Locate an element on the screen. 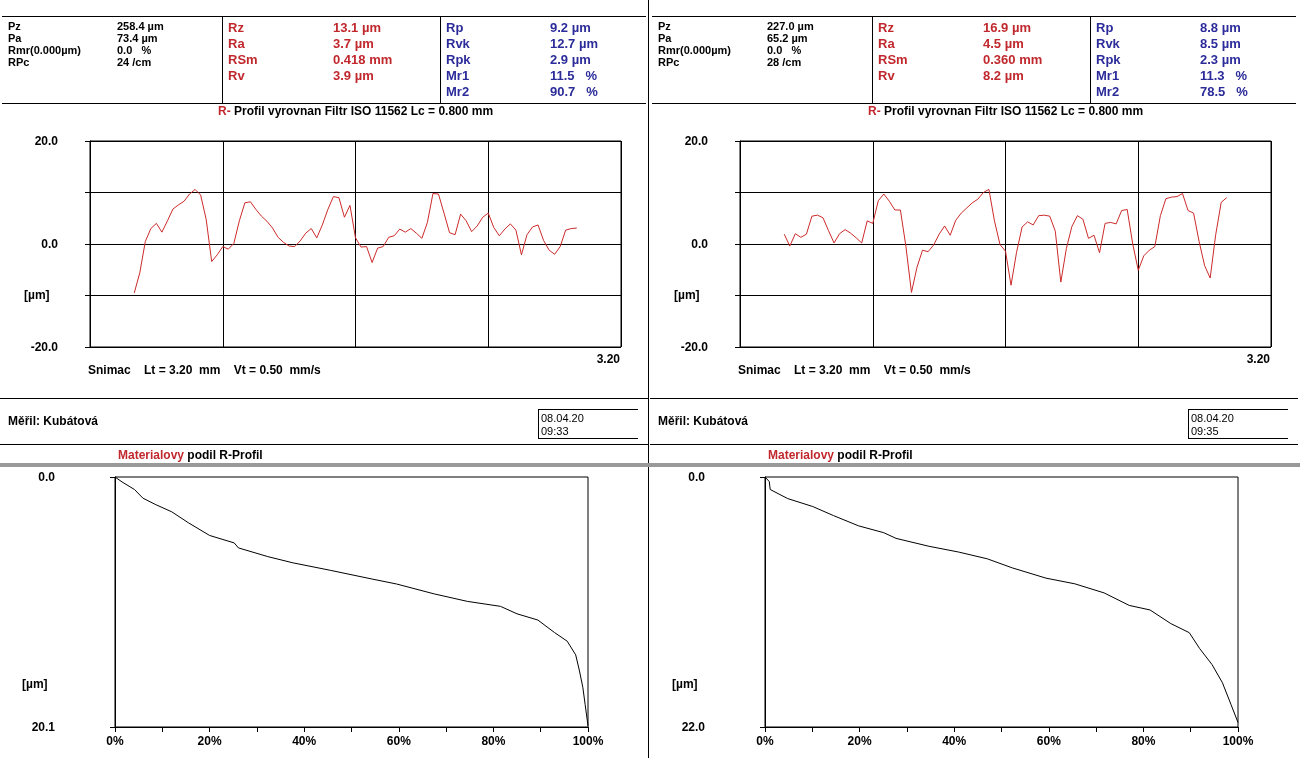 This screenshot has width=1300, height=758. text: 65.2 µm is located at coordinates (787, 38).